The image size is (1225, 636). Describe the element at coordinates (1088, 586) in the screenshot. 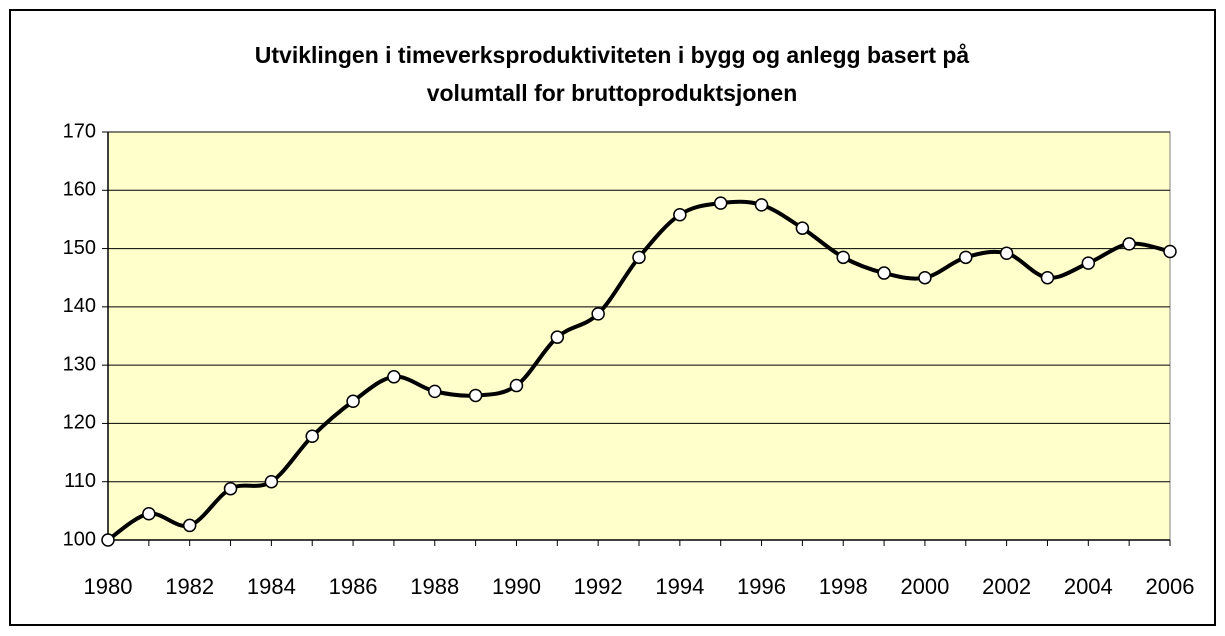

I see `x-tick-label: 2004` at that location.